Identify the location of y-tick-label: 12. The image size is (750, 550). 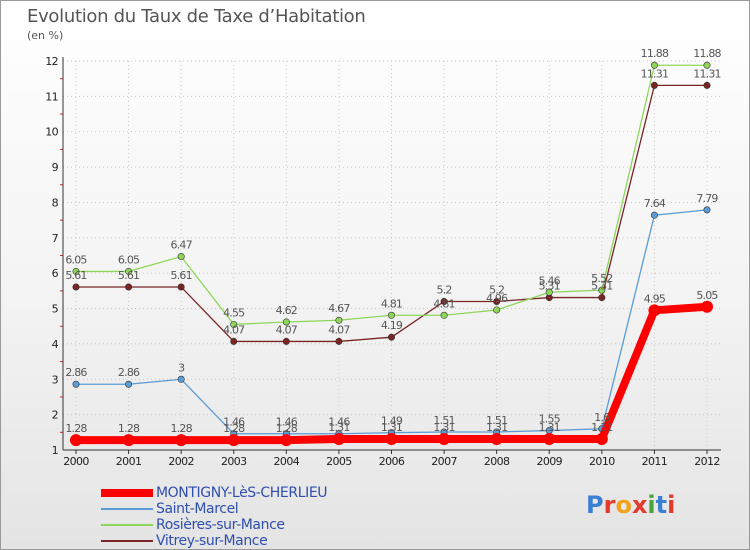
(51, 61).